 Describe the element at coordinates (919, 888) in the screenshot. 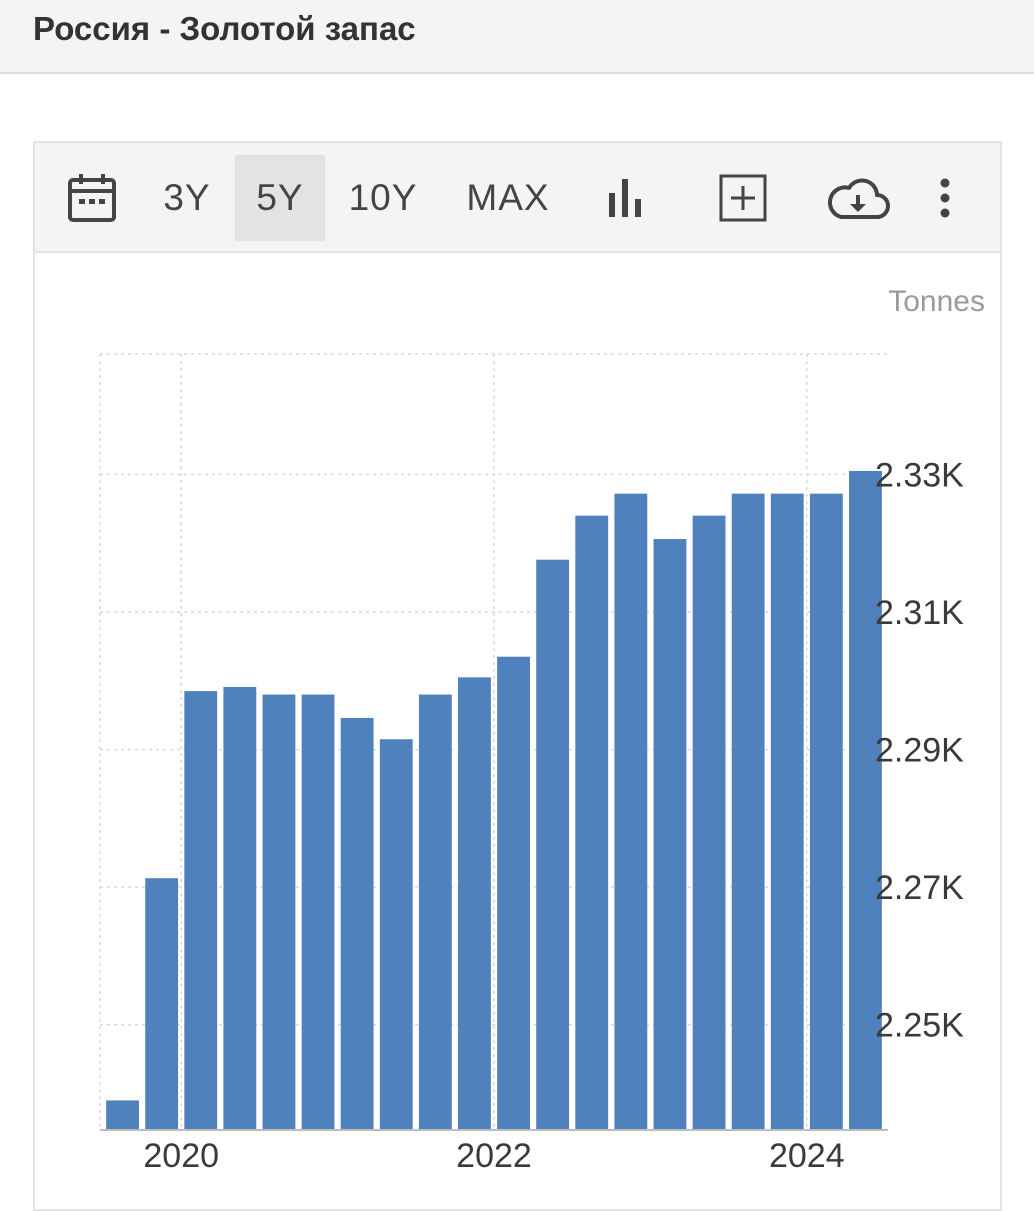

I see `y-tick-label: 2.27K` at that location.